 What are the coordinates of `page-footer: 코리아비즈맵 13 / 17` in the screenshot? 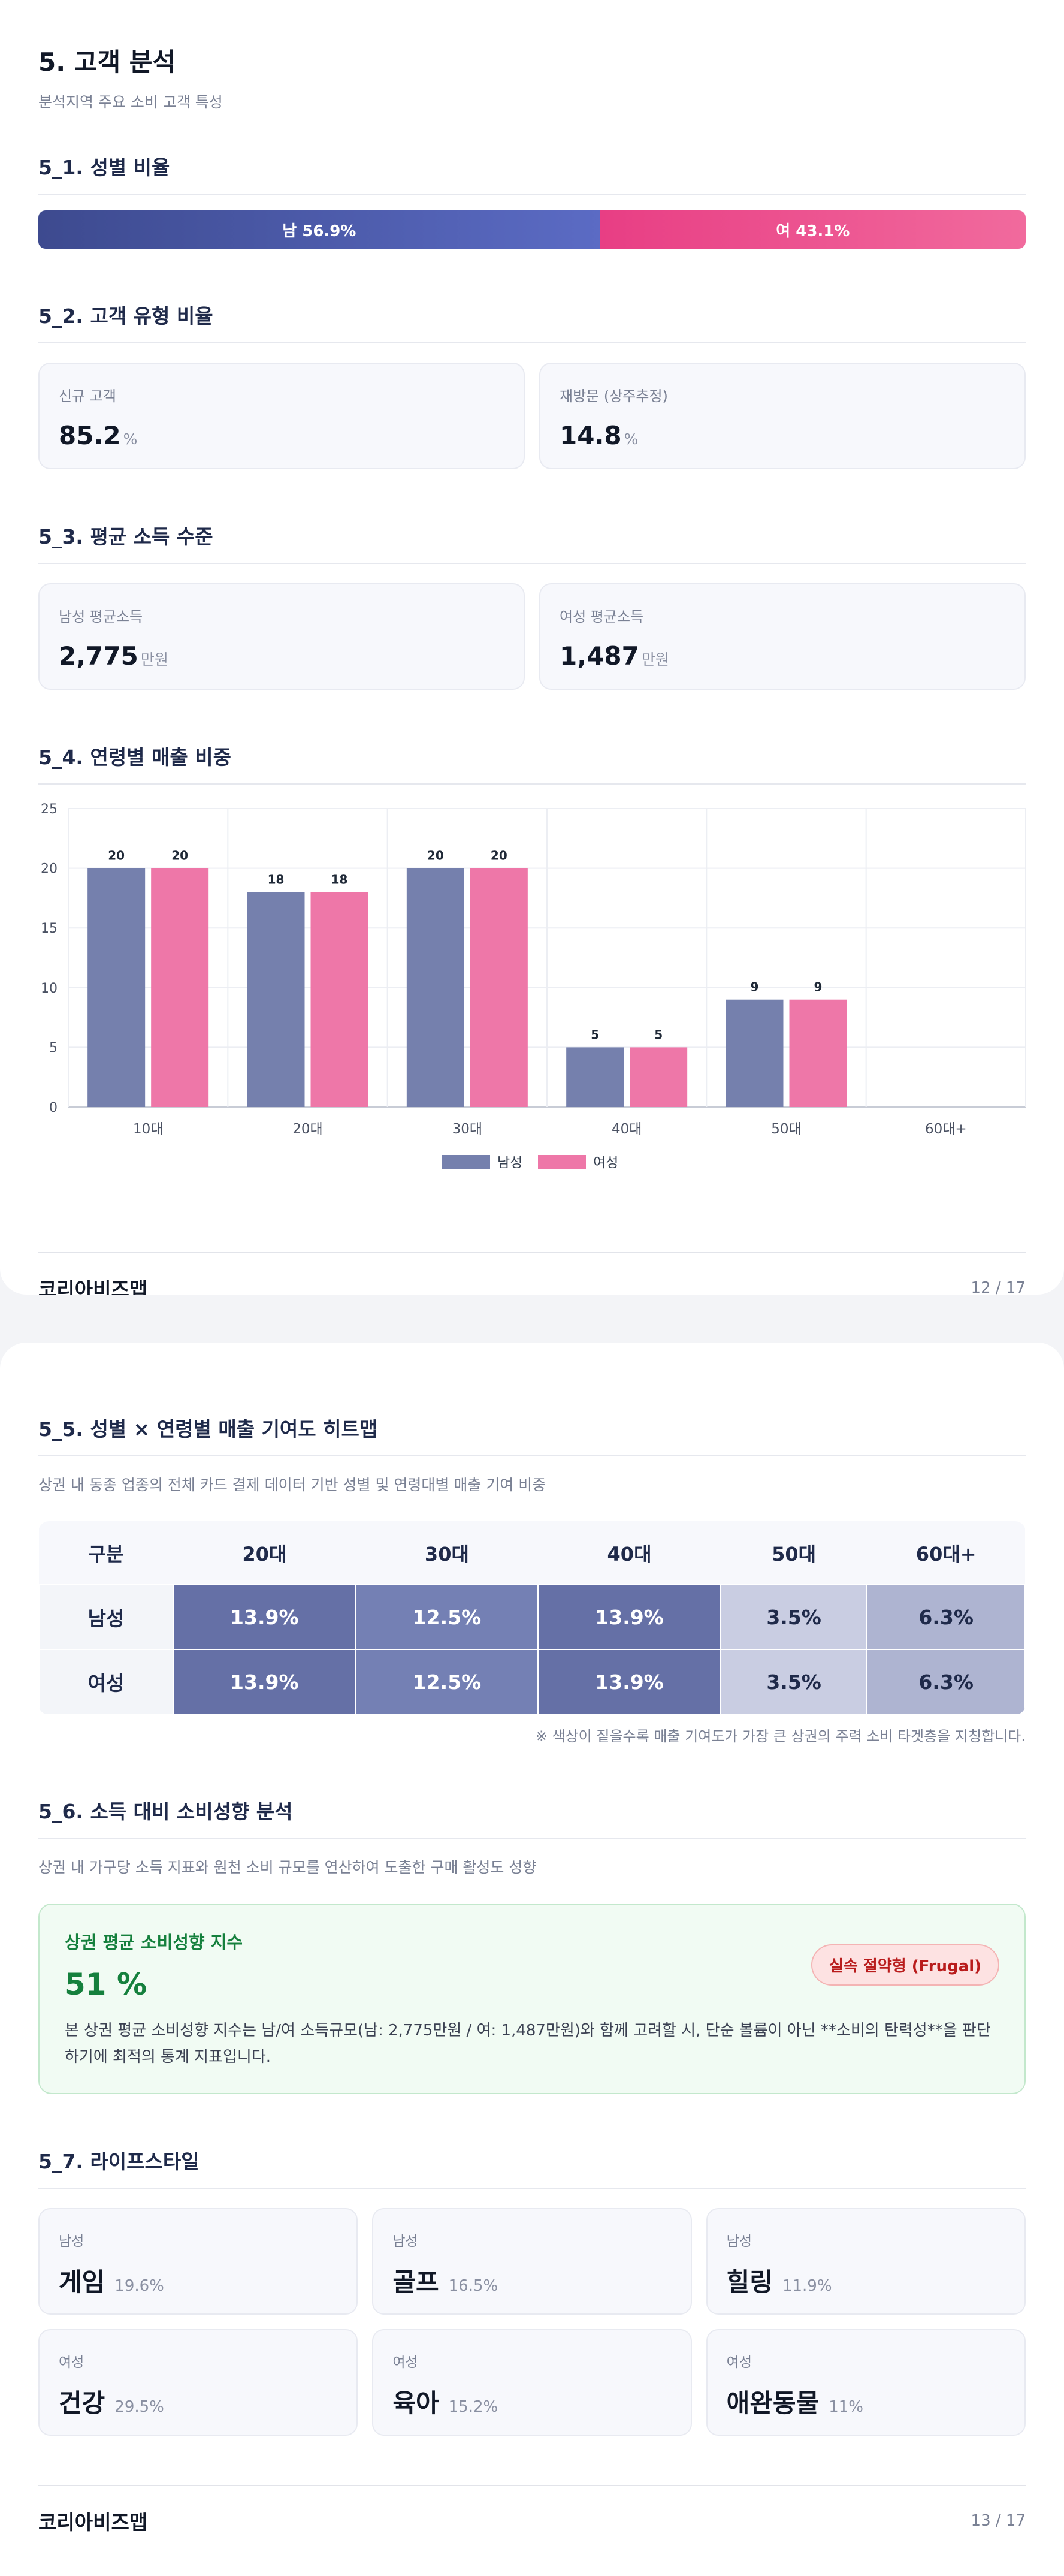 It's located at (532, 2520).